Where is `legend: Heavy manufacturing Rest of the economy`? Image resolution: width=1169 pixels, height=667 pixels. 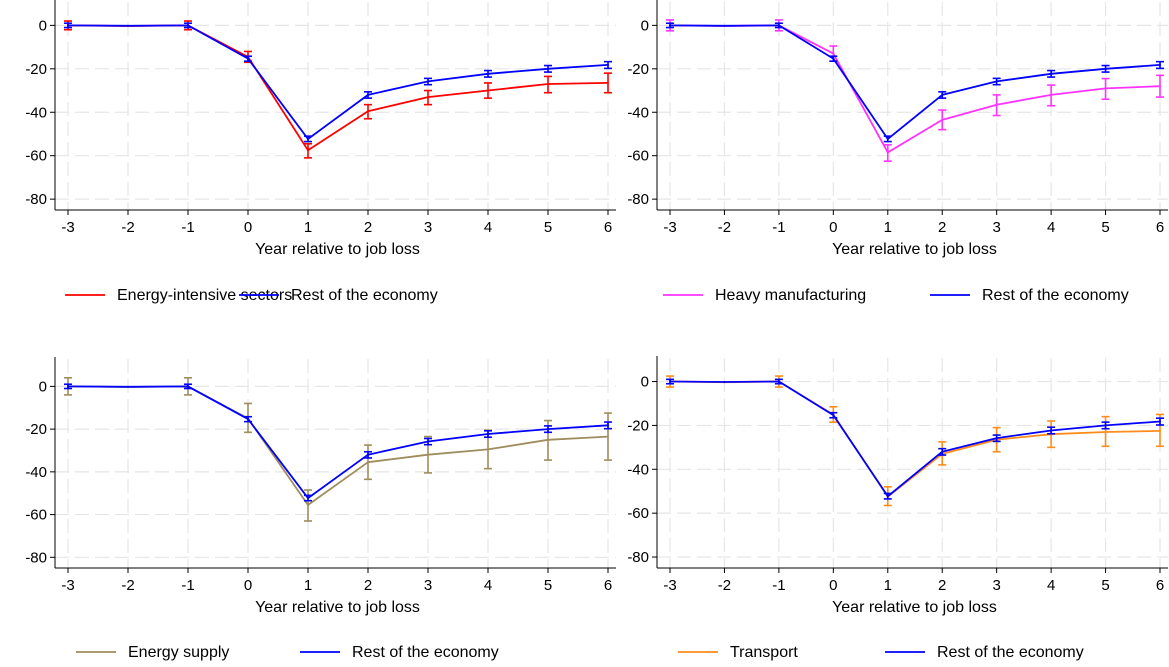 legend: Heavy manufacturing Rest of the economy is located at coordinates (896, 295).